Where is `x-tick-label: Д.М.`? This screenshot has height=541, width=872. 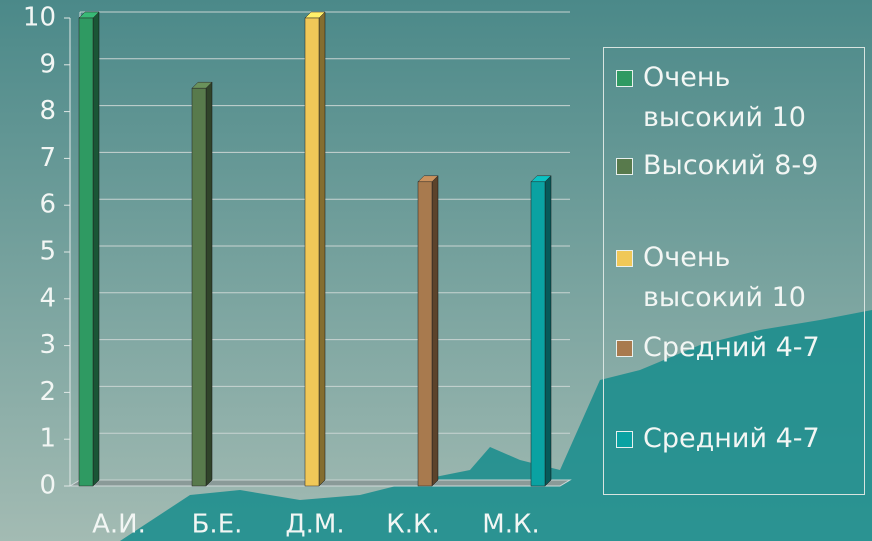 x-tick-label: Д.М. is located at coordinates (314, 525).